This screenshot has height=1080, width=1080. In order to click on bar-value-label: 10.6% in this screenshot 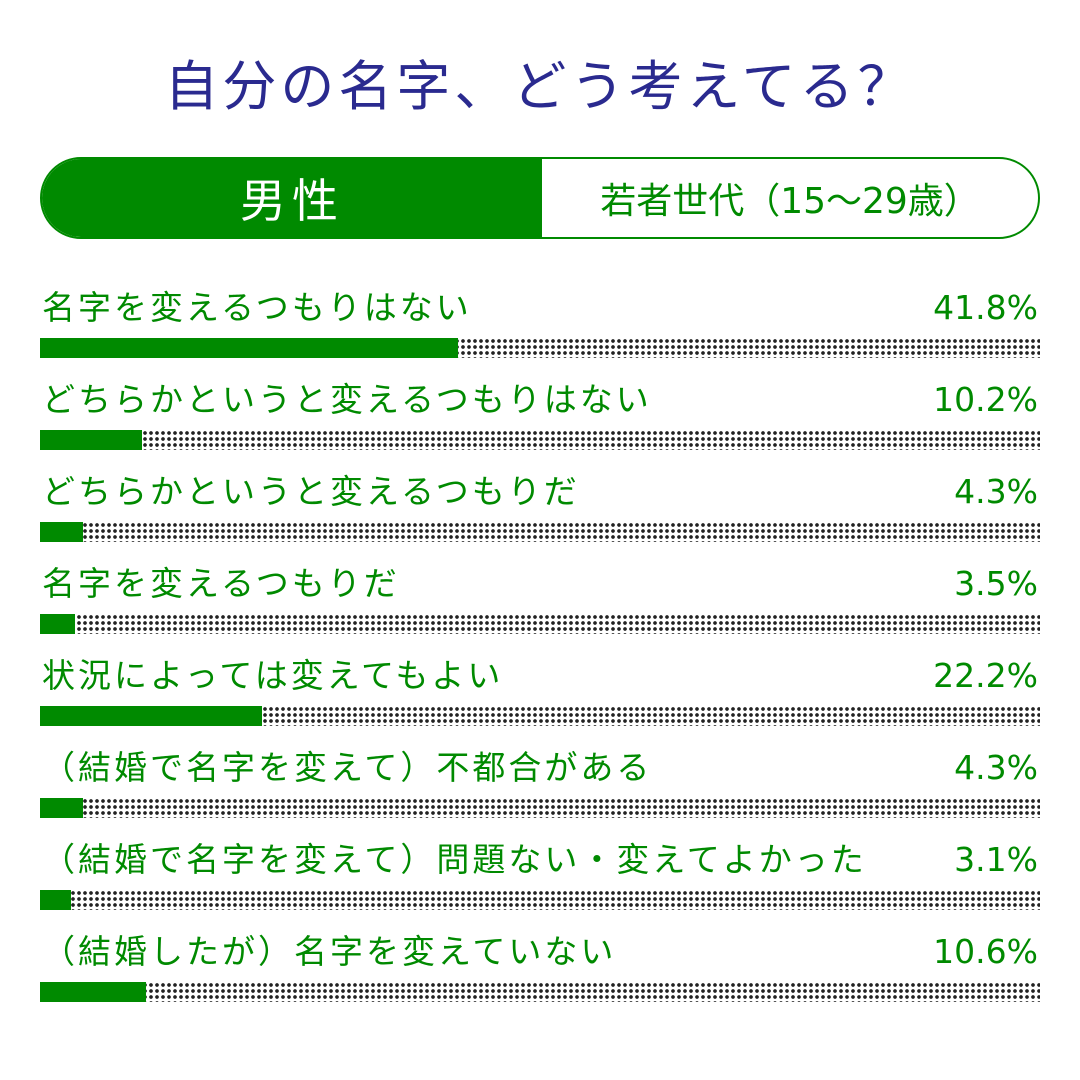, I will do `click(985, 951)`.